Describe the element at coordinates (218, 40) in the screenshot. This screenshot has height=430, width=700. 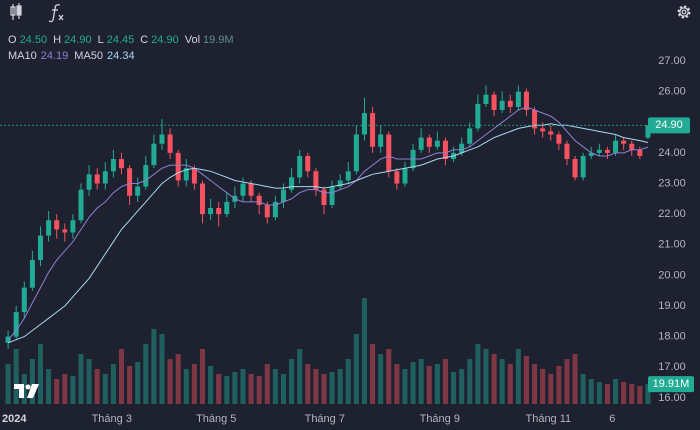
I see `legend-value: 19.9M` at that location.